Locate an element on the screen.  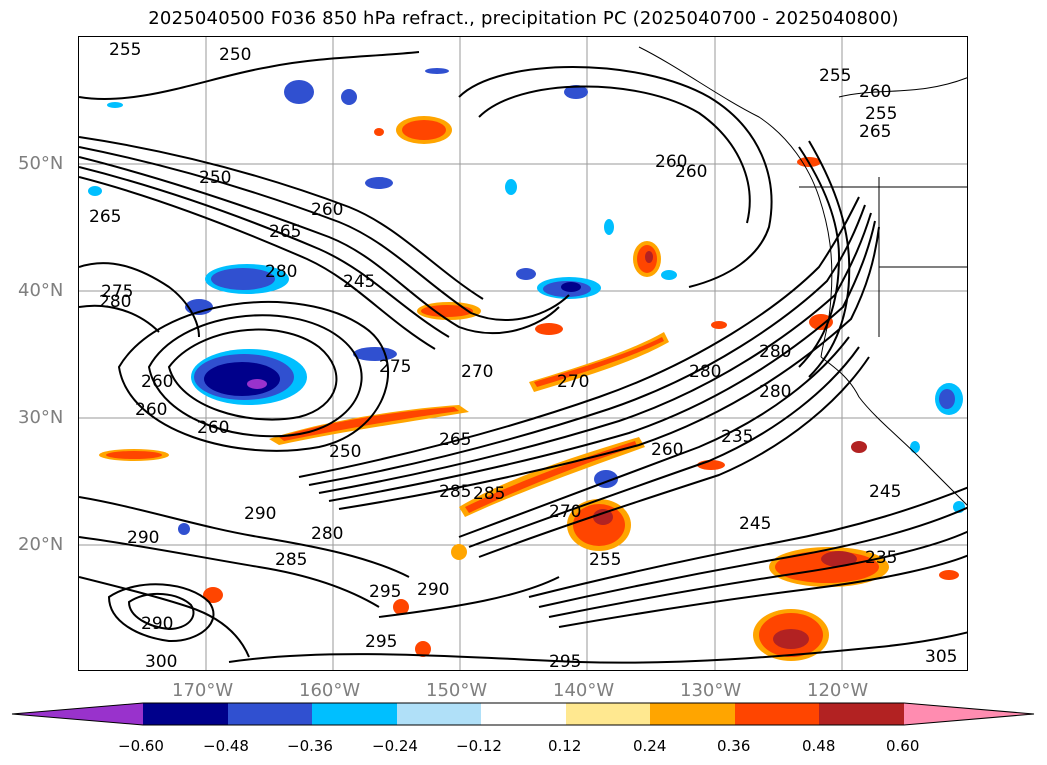
lat-label-20n: 20°N is located at coordinates (41, 544).